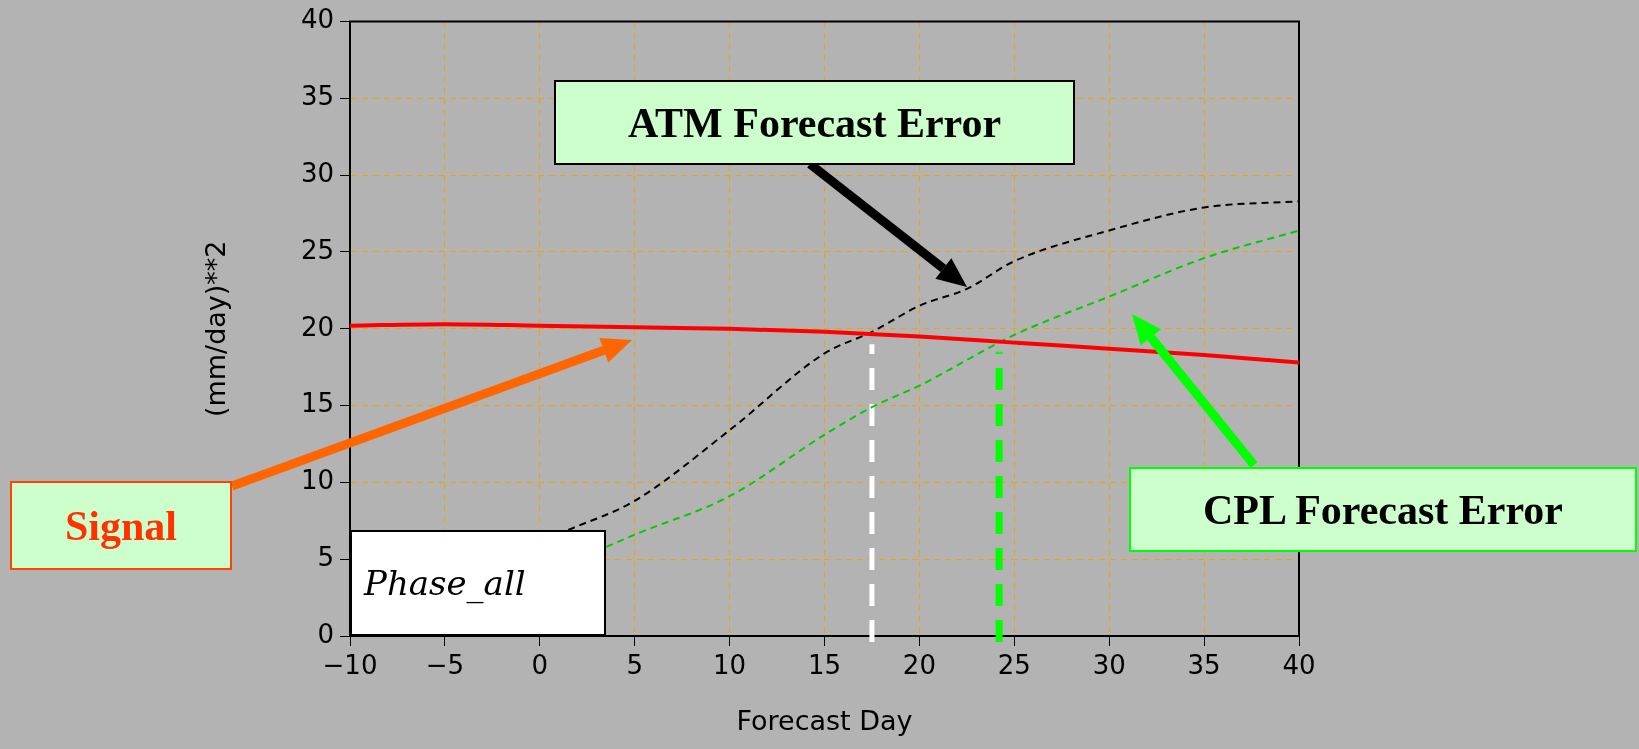  What do you see at coordinates (317, 249) in the screenshot?
I see `y-tick-label: 25` at bounding box center [317, 249].